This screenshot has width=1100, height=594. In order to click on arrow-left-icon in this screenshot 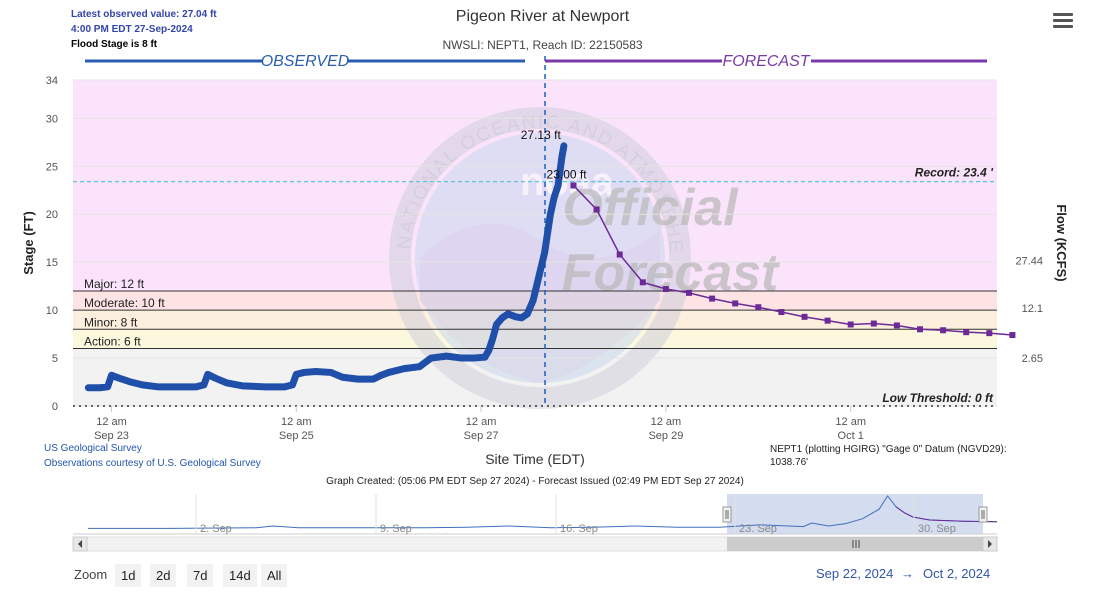, I will do `click(80, 544)`.